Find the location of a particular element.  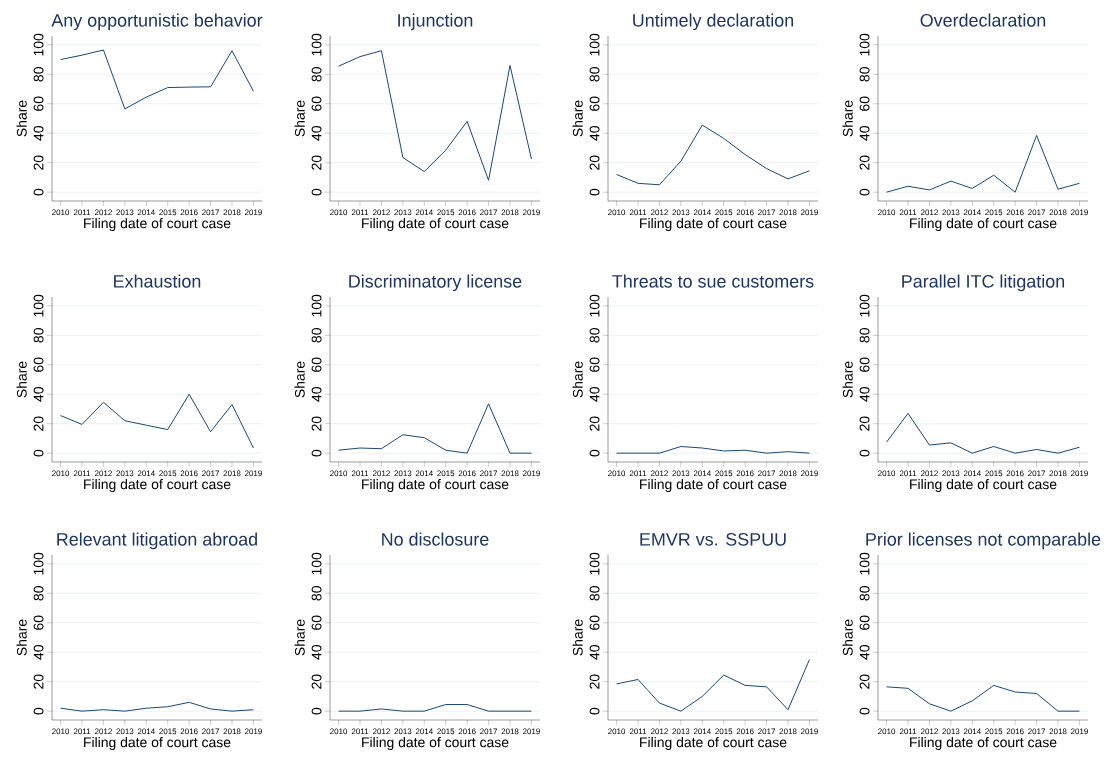

chart-title: Prior licenses not comparable is located at coordinates (983, 541).